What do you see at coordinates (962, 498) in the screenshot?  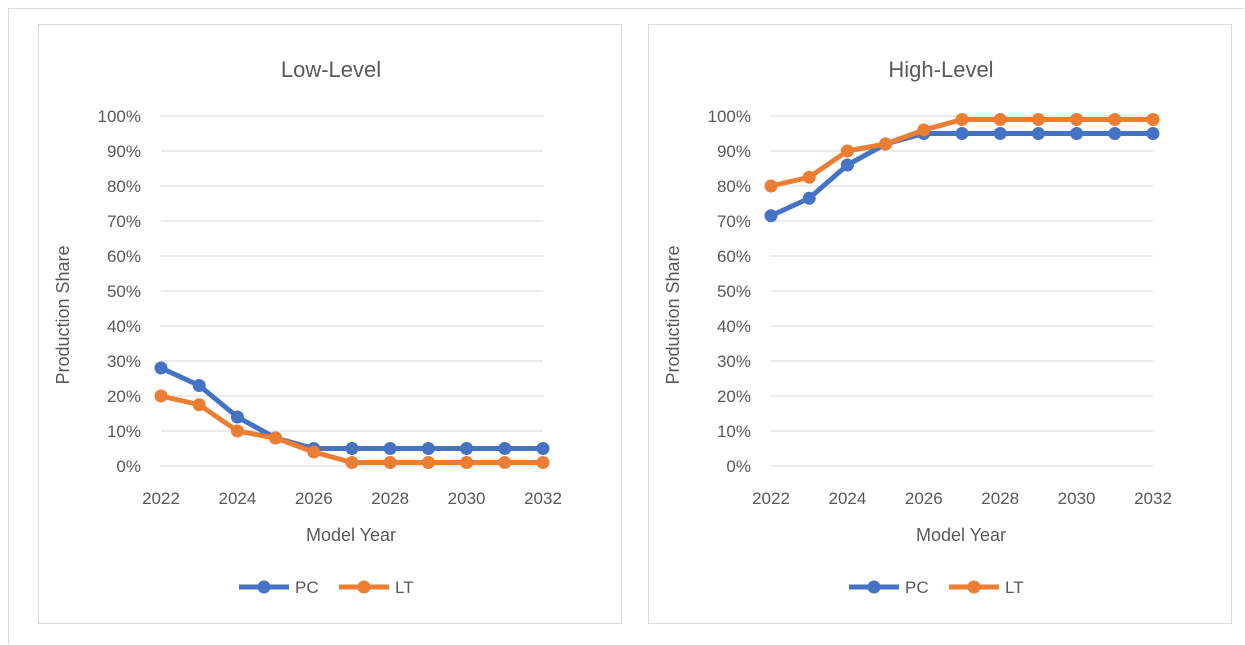 I see `x-tick-labels: 2022 2024 2026 2028 2030 2032` at bounding box center [962, 498].